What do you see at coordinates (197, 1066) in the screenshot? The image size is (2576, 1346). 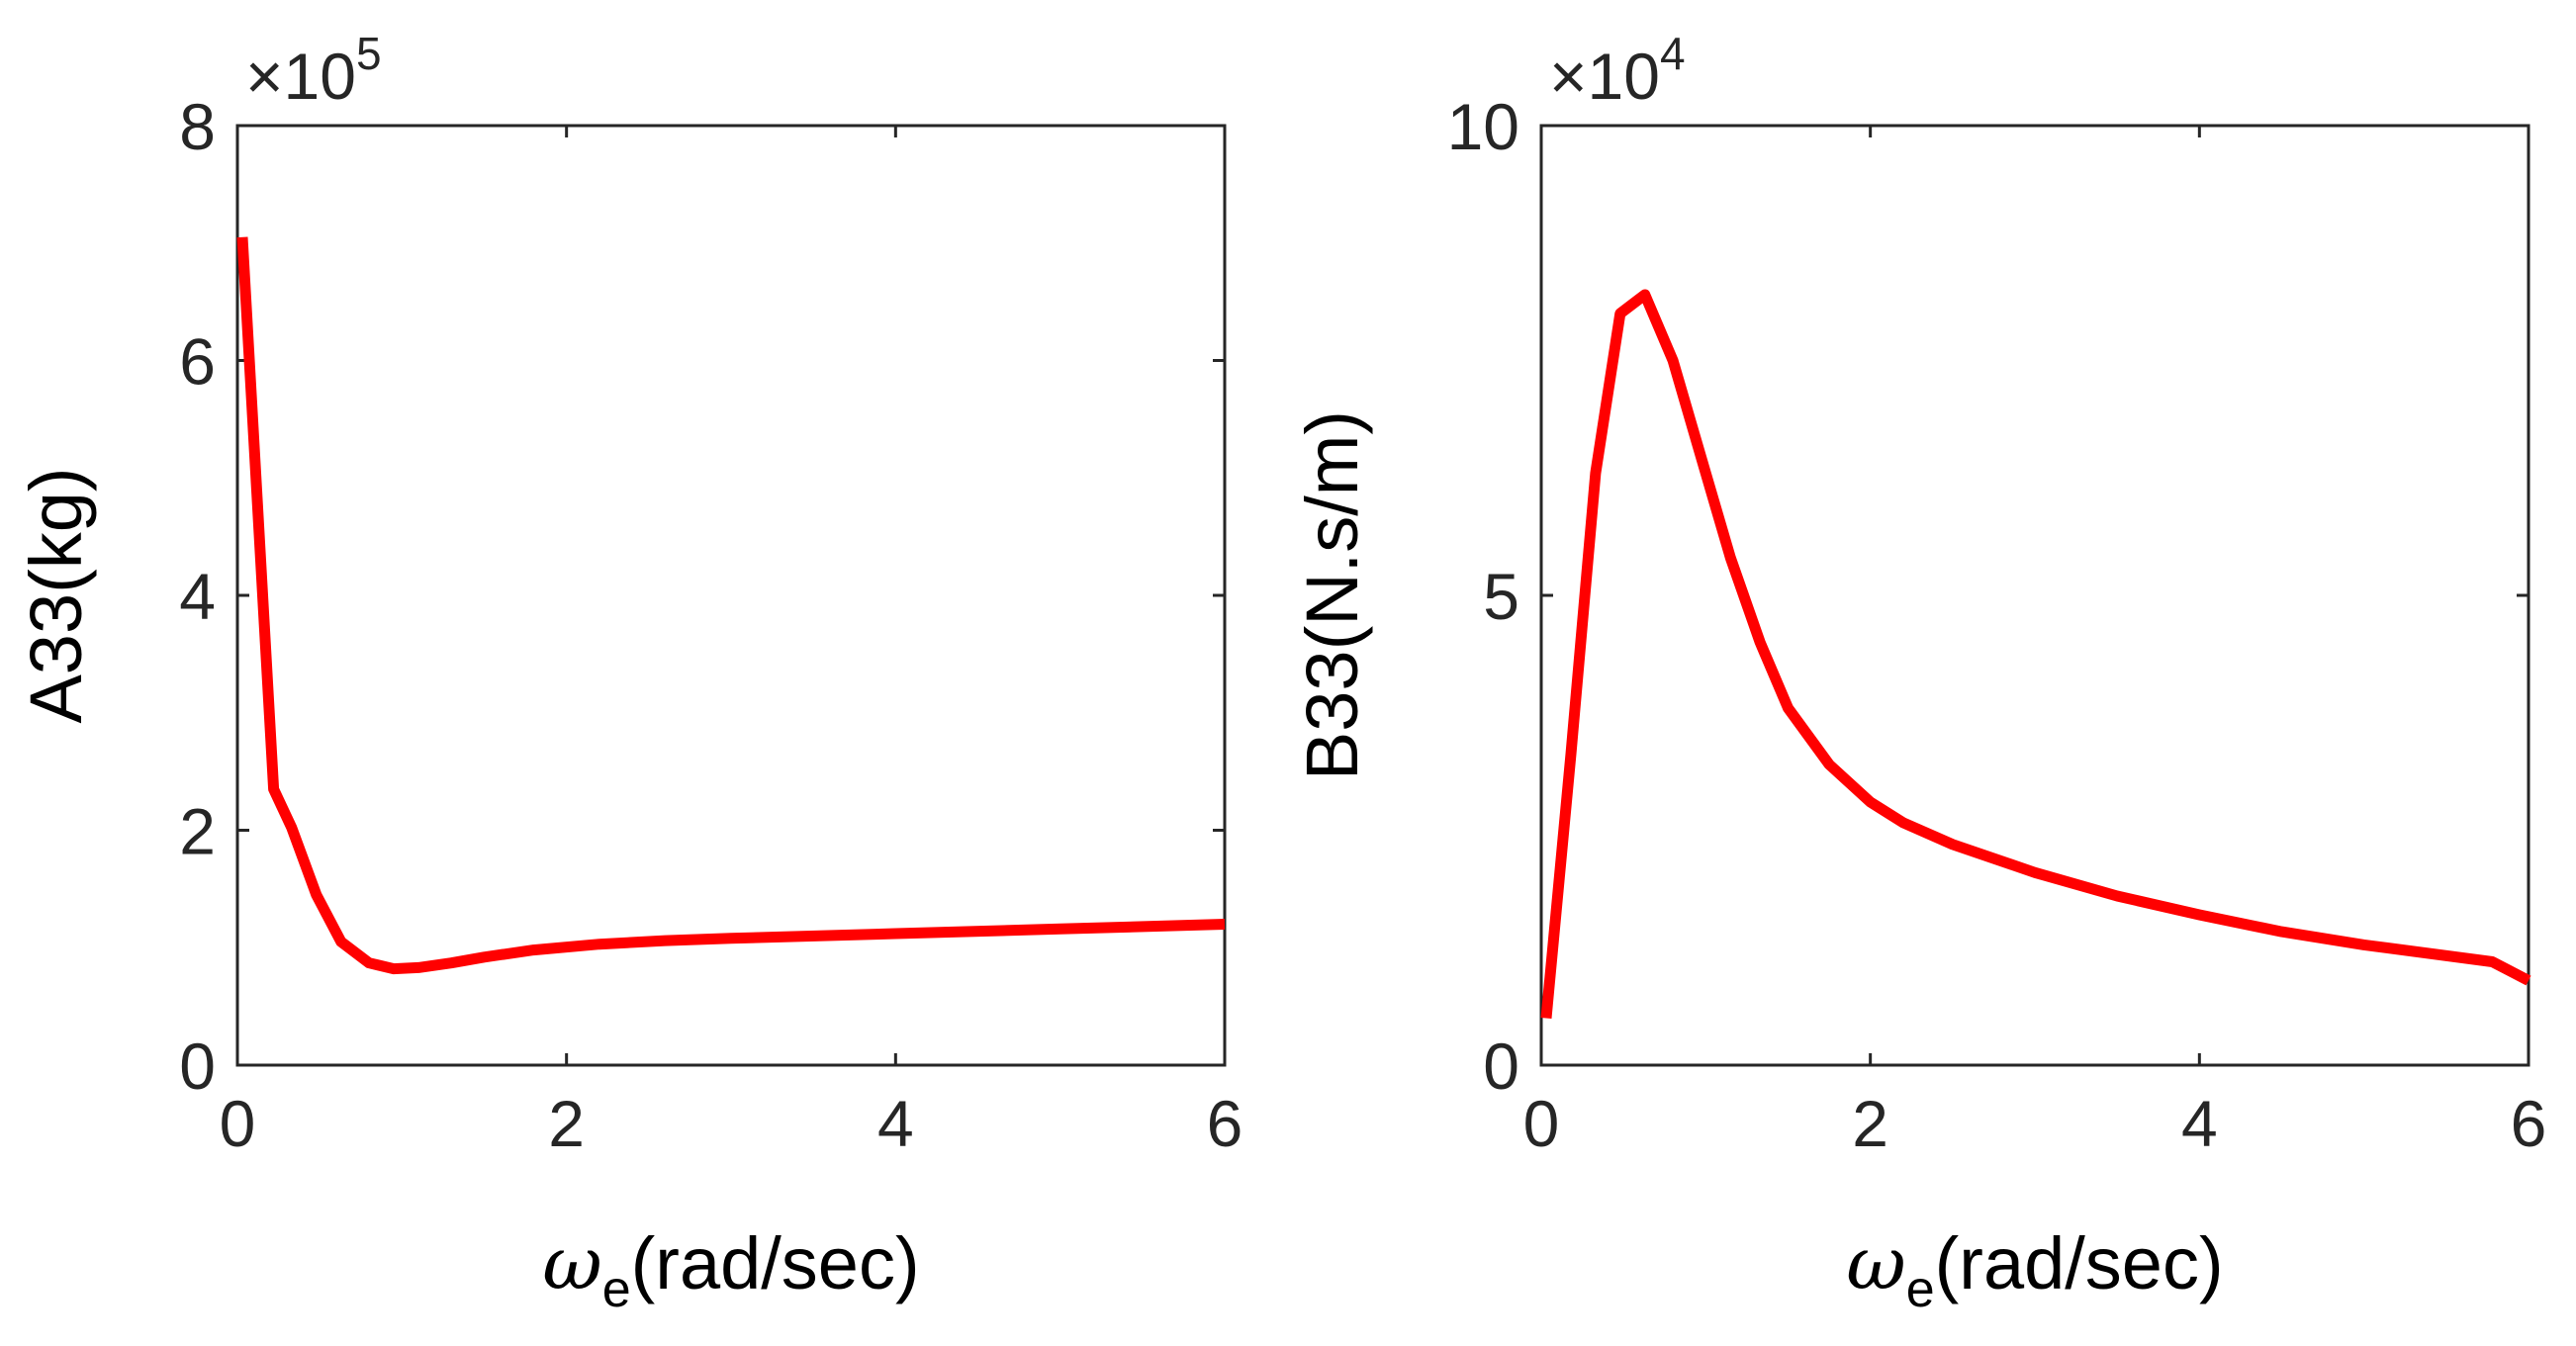 I see `a33-y-tick-label: 0` at bounding box center [197, 1066].